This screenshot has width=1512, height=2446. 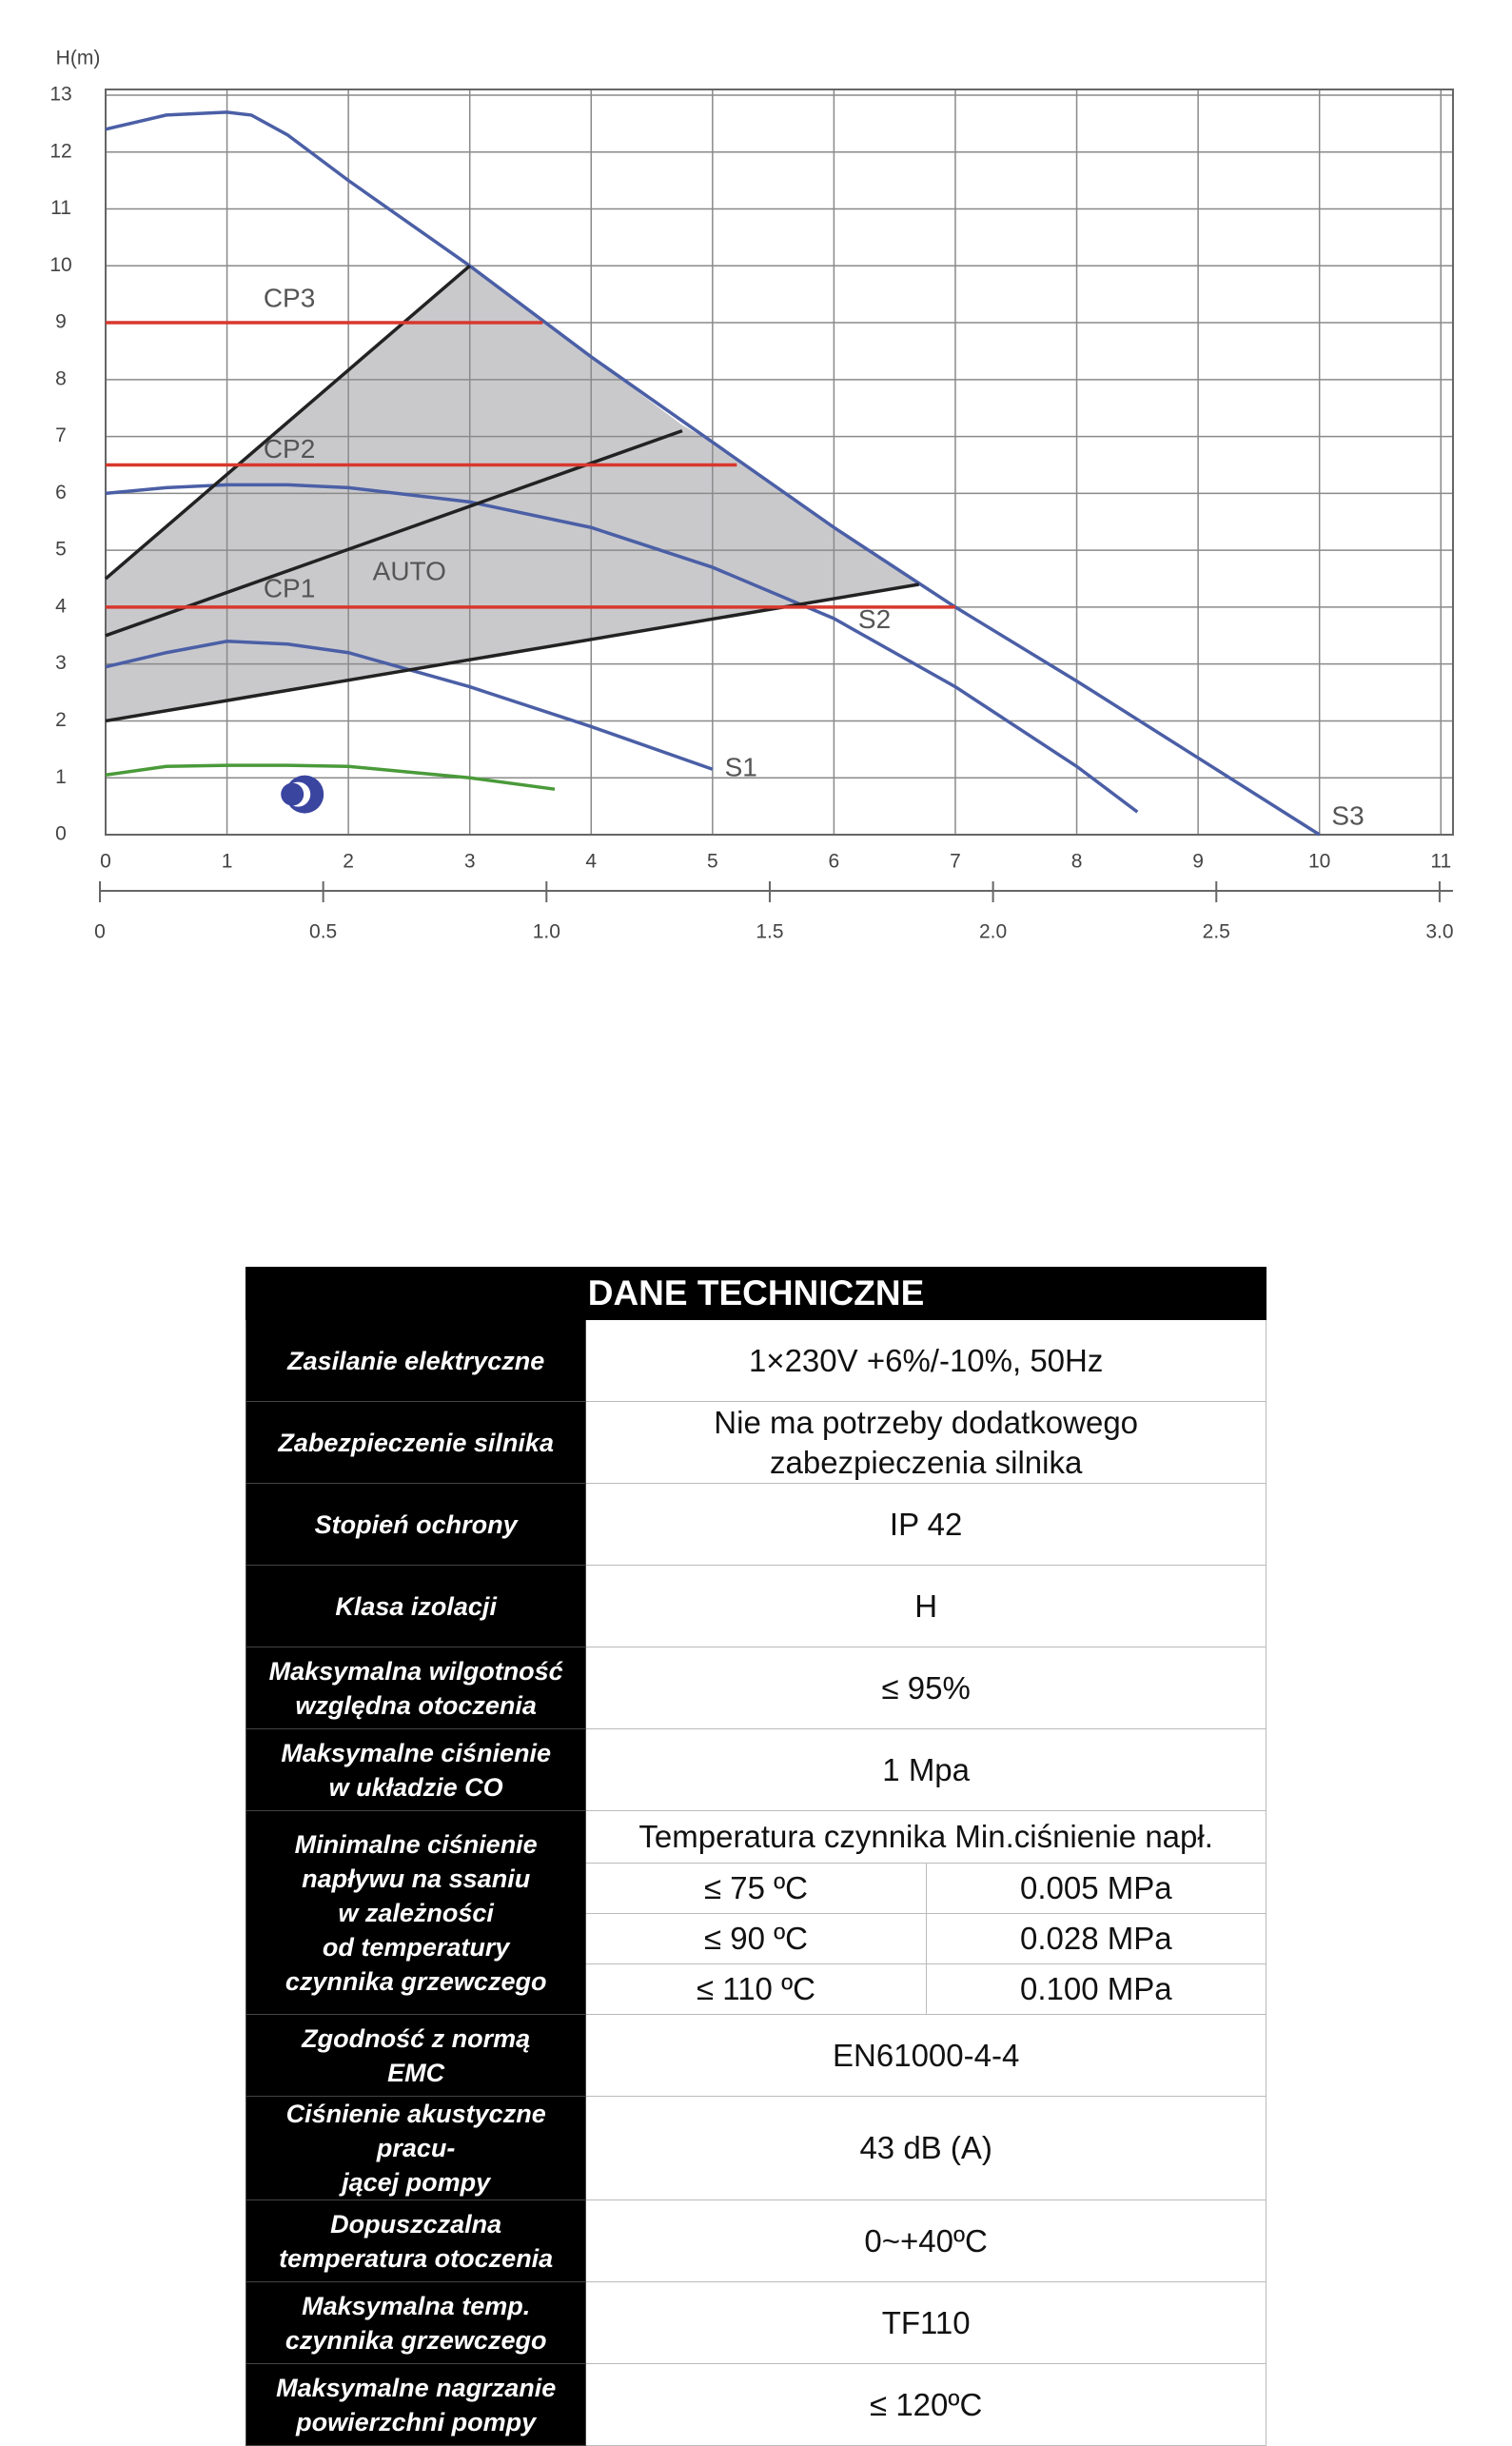 What do you see at coordinates (105, 862) in the screenshot?
I see `x-tick-label: 0` at bounding box center [105, 862].